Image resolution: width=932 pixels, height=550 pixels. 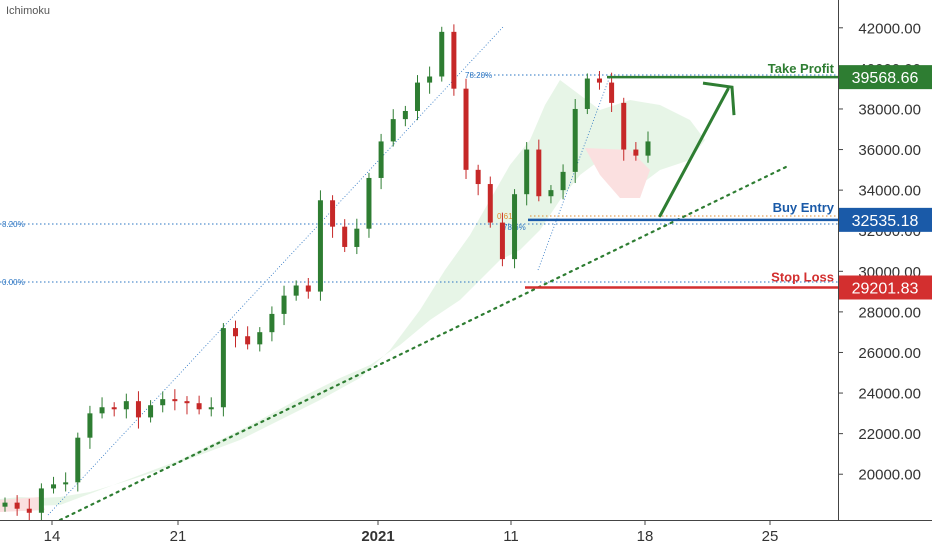 What do you see at coordinates (466, 535) in the screenshot?
I see `x-axis-panel` at bounding box center [466, 535].